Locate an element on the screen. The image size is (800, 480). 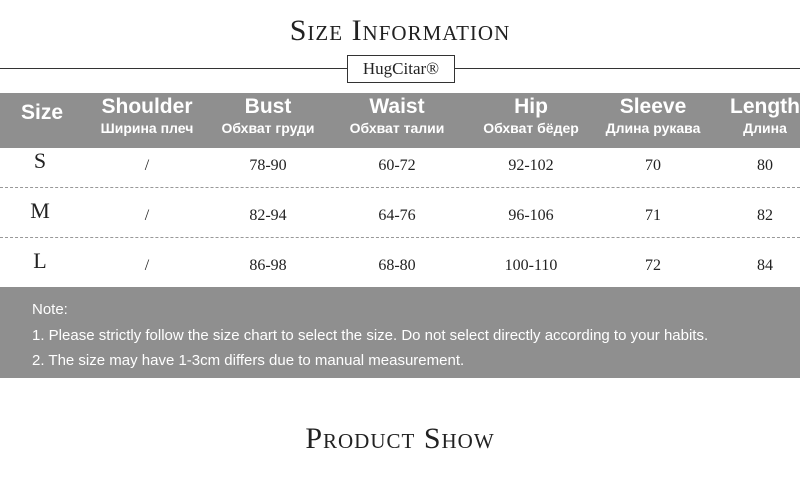
column-header: Size is located at coordinates (42, 112).